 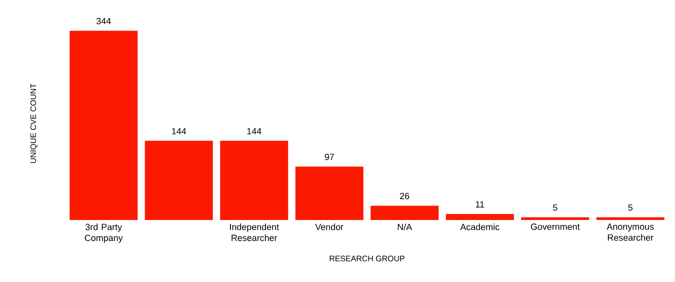 What do you see at coordinates (254, 233) in the screenshot?
I see `x-tick-label: Independent Researcher` at bounding box center [254, 233].